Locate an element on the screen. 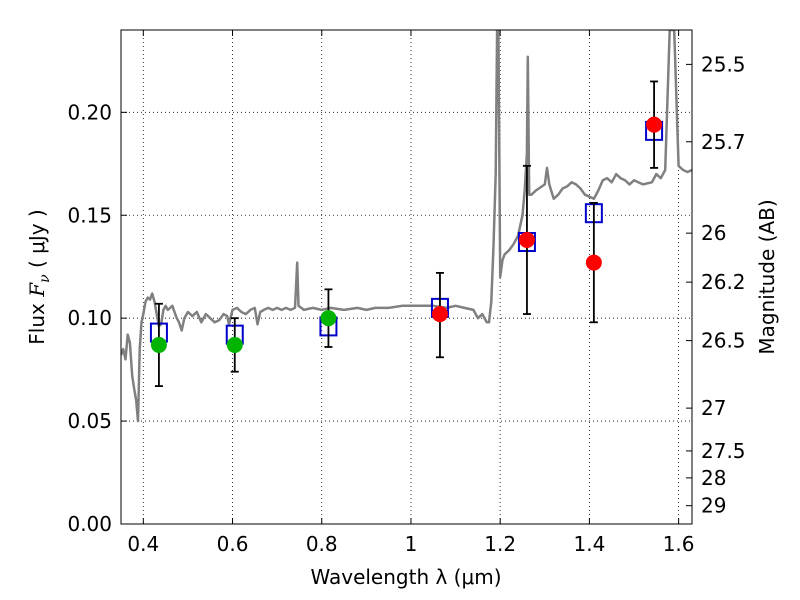  y-tick-label: 0.15 is located at coordinates (89, 215).